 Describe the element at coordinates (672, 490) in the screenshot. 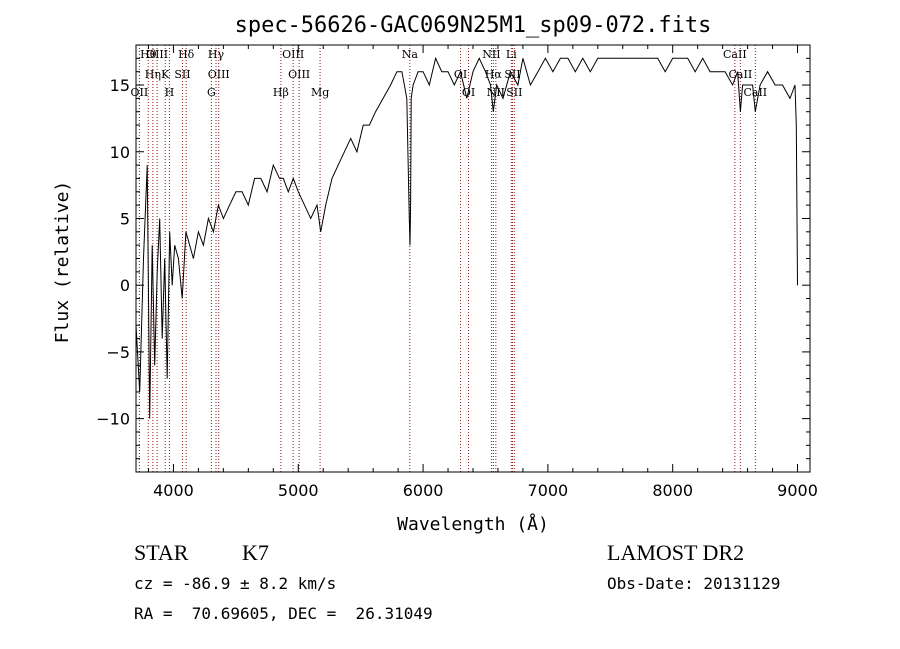

I see `x-tick-label: 8000` at that location.